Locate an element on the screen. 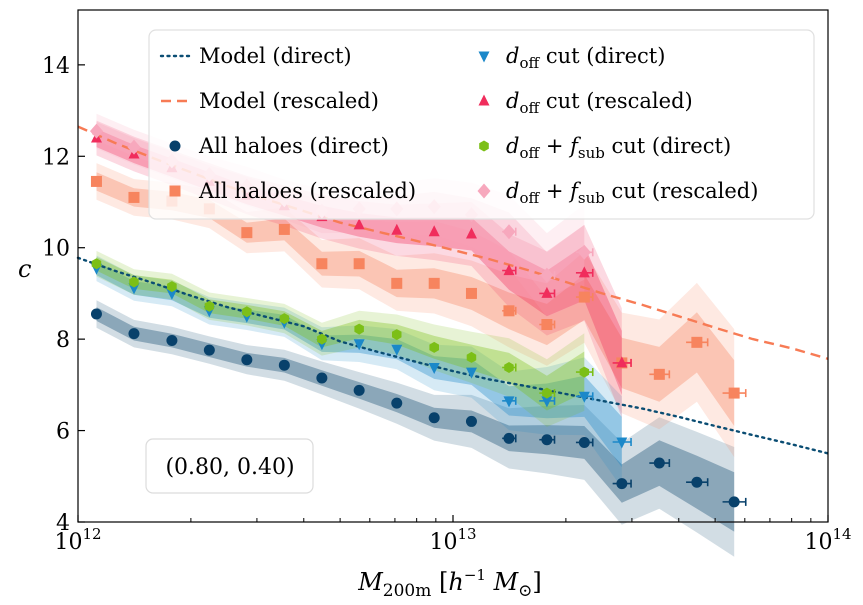 This screenshot has height=605, width=863. legend-label: doff + fsub cut (rescaled) is located at coordinates (632, 193).